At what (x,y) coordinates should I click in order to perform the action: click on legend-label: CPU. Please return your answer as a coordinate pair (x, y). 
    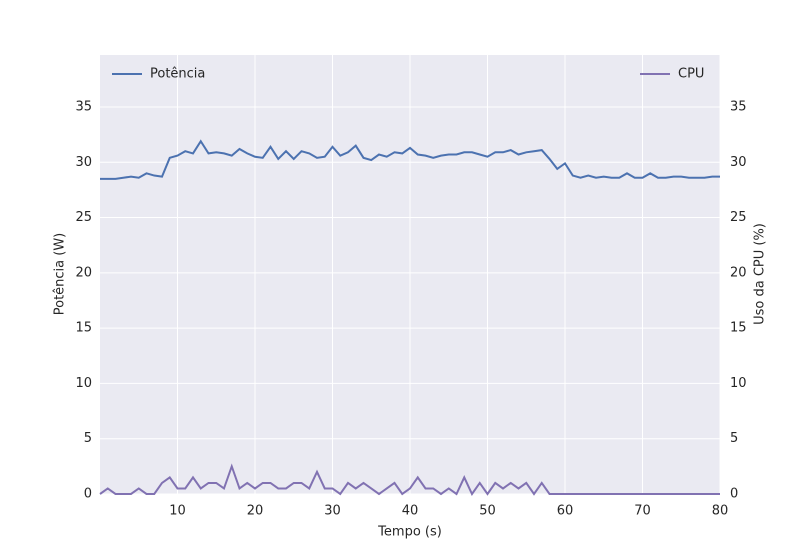
    Looking at the image, I should click on (691, 74).